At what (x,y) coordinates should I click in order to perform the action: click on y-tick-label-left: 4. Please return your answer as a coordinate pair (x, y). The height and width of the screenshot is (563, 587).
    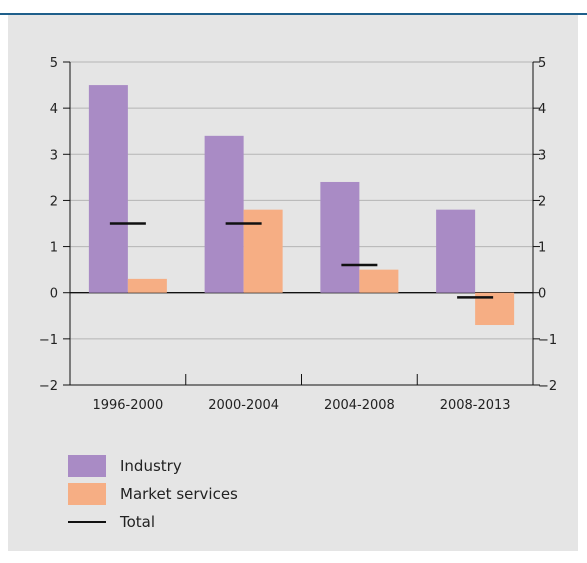
    Looking at the image, I should click on (54, 109).